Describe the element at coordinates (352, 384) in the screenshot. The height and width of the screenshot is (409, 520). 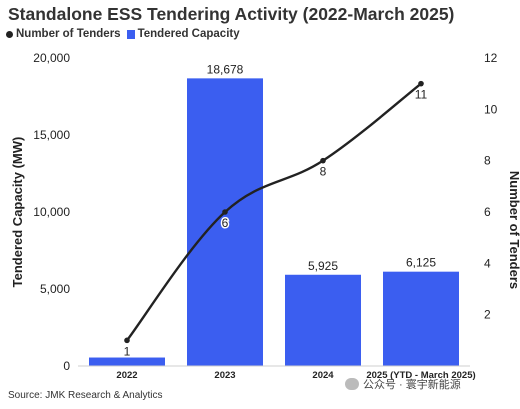
I see `wechat-icon` at that location.